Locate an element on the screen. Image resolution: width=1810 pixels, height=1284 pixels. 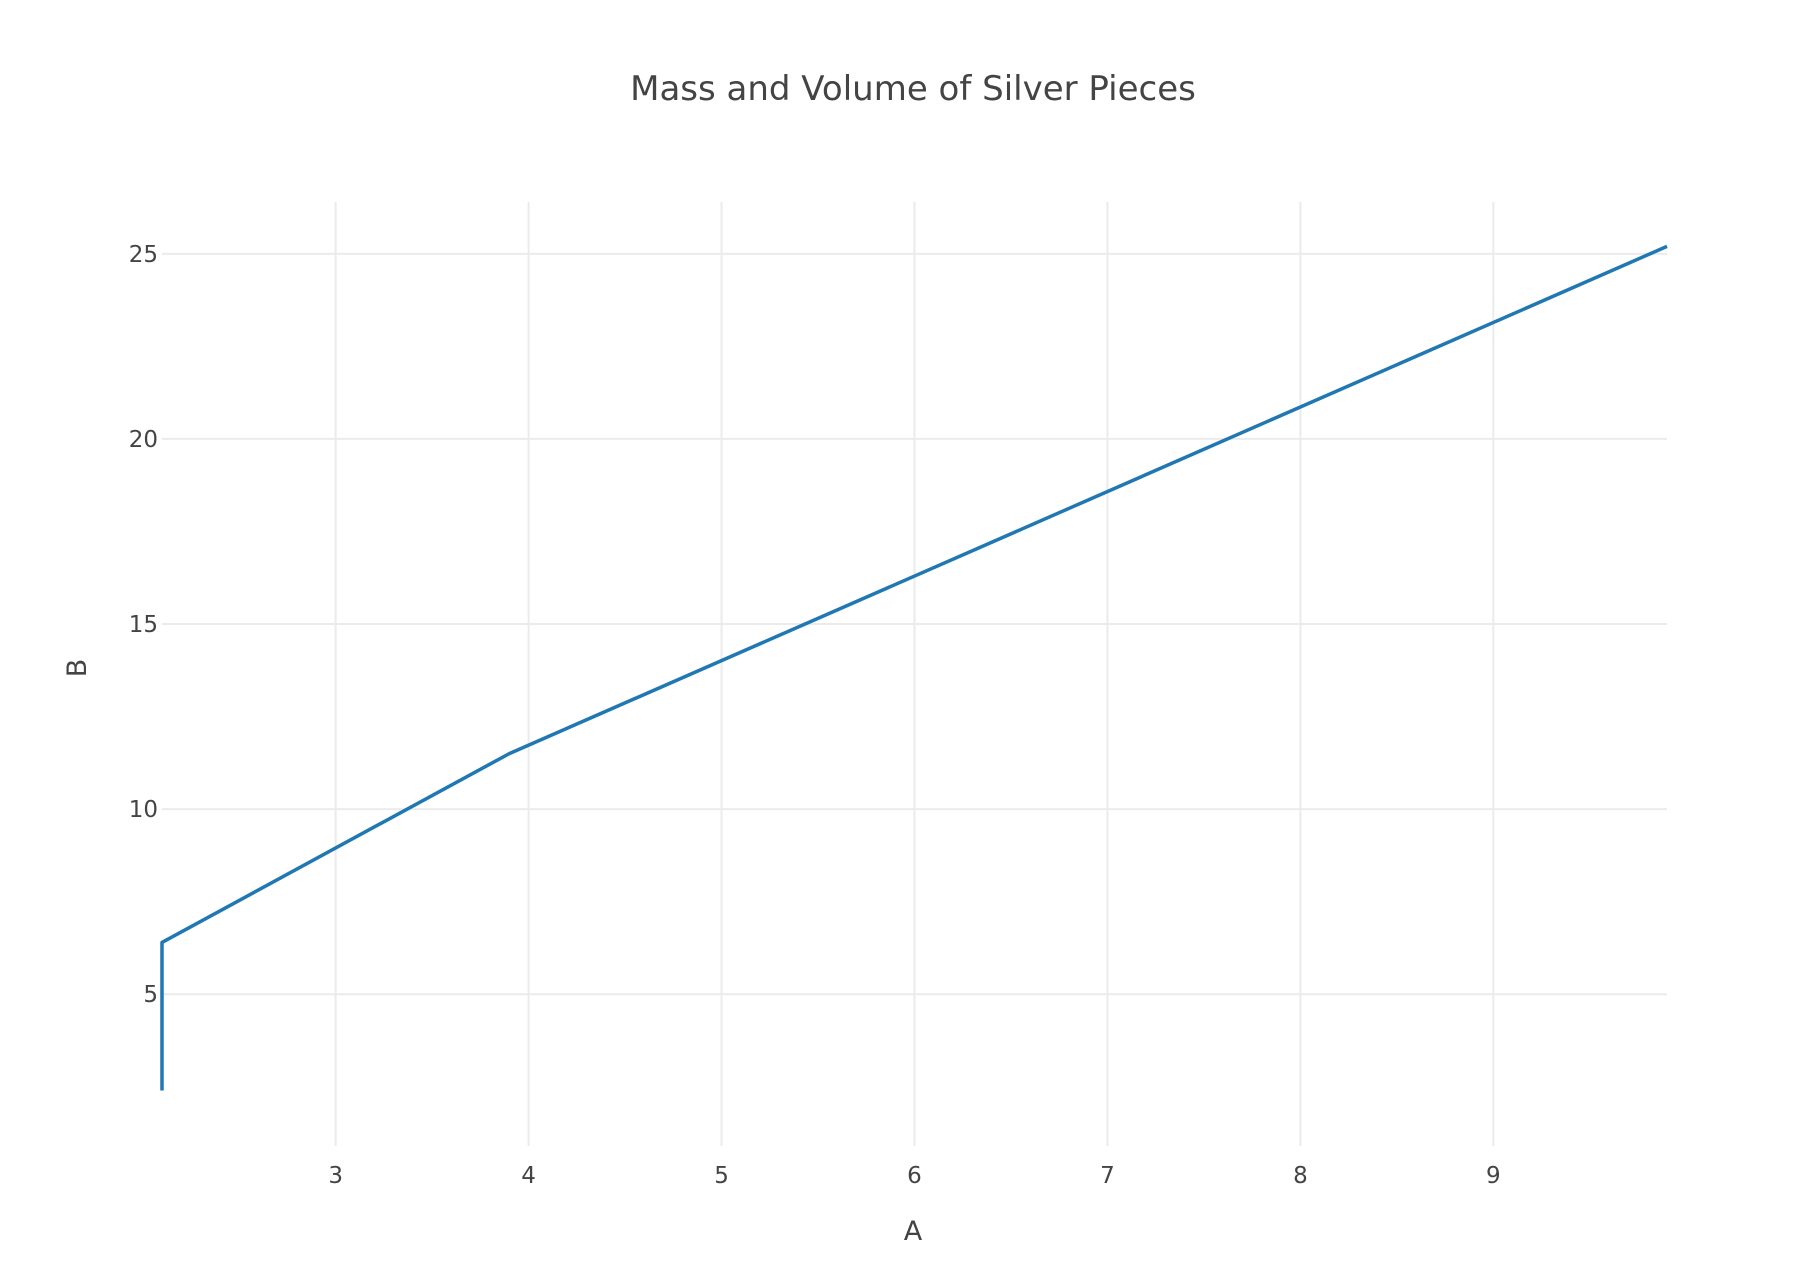
x-tick-label: 8 is located at coordinates (1300, 1176).